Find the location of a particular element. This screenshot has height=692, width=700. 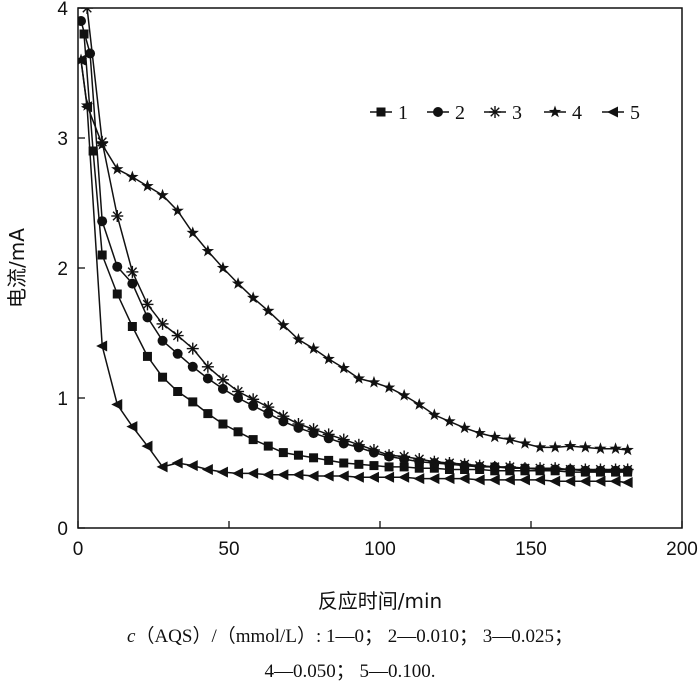

caption-line-2: 4—0.050； 5—0.100. is located at coordinates (350, 671).